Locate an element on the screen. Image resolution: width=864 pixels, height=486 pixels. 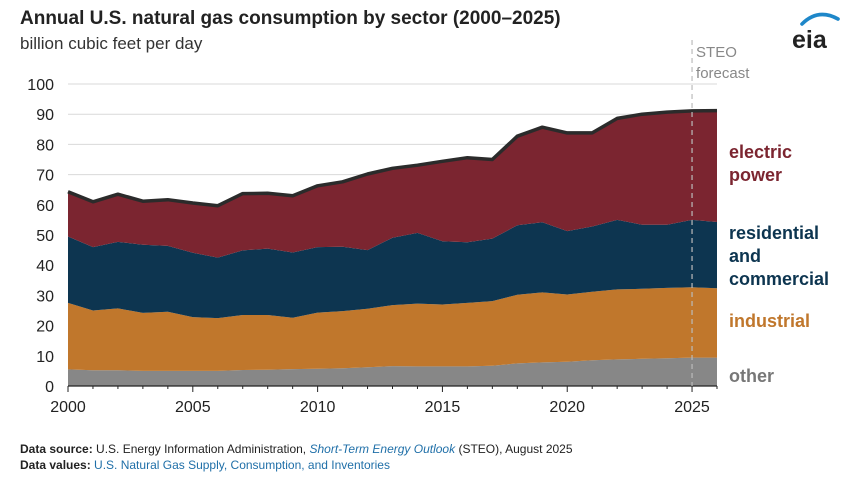
x-tick-label-2010: 2010 is located at coordinates (318, 407).